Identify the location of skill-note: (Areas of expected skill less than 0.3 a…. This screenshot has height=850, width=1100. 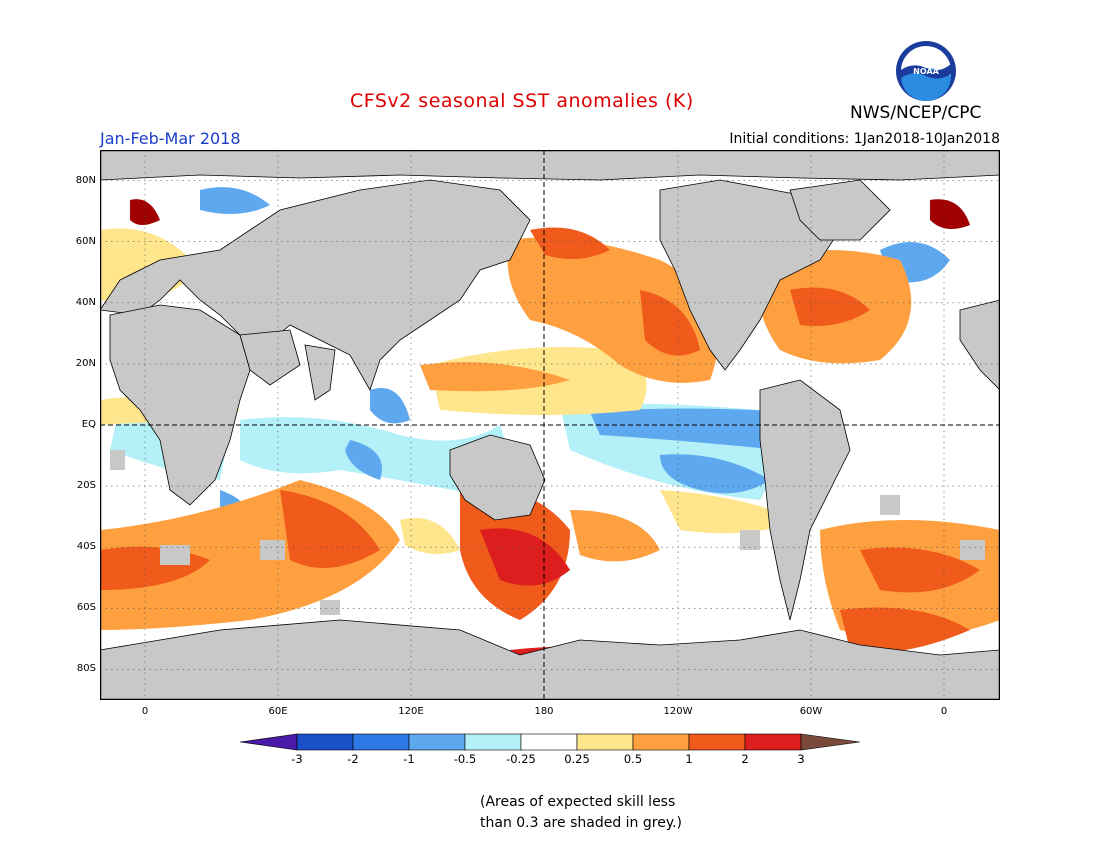
(581, 813).